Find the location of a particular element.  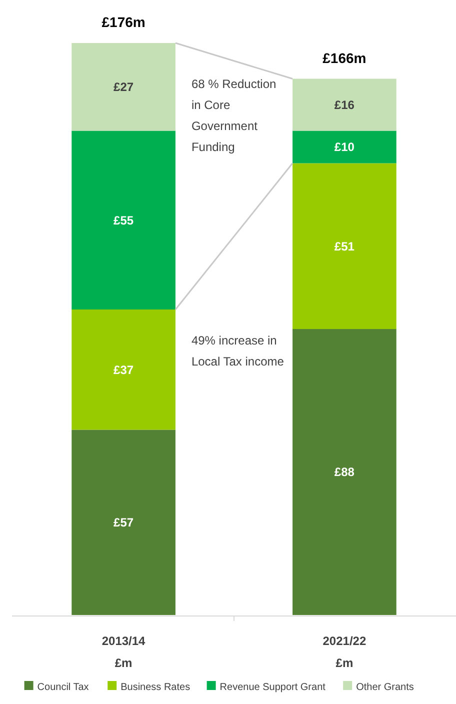

annotation: 49% increase in Local Tax income is located at coordinates (237, 351).